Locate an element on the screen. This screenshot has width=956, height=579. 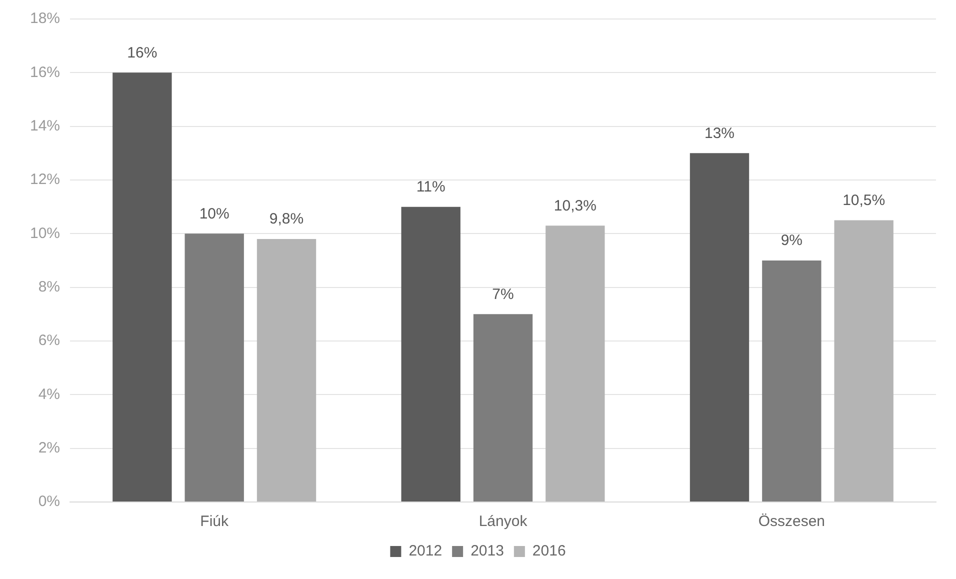
y-tick-label: 6% is located at coordinates (49, 341).